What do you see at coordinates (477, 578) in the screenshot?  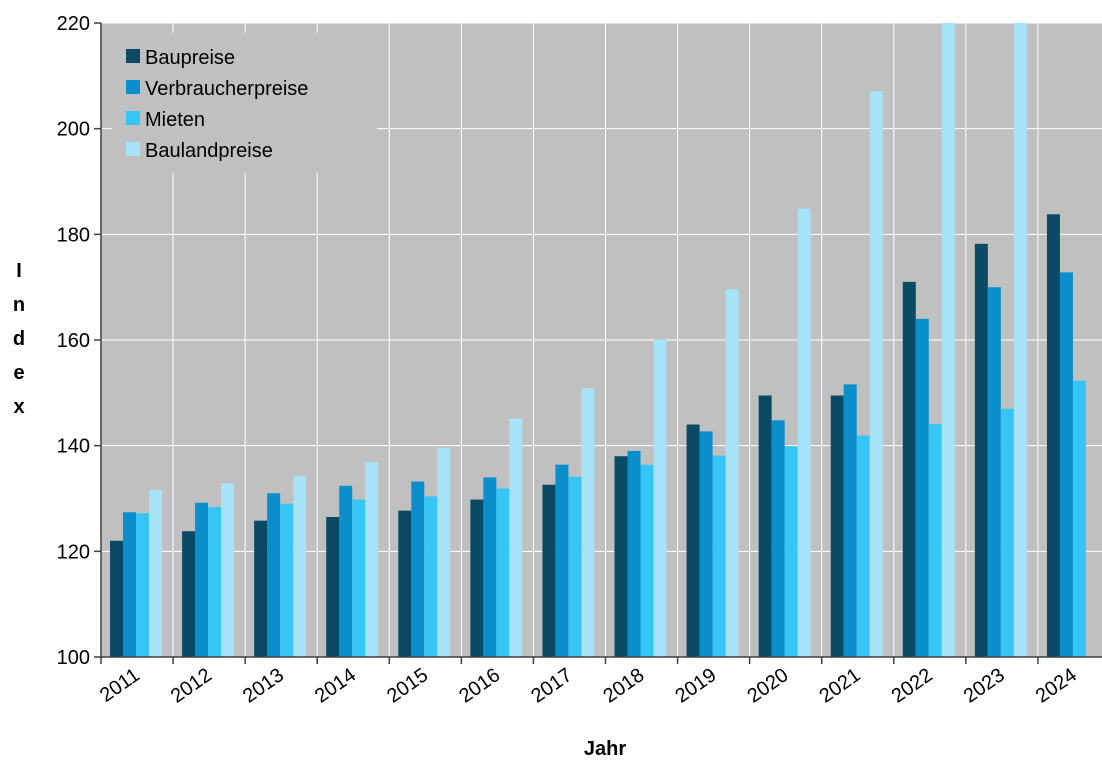 I see `bar-2016-baupreise` at bounding box center [477, 578].